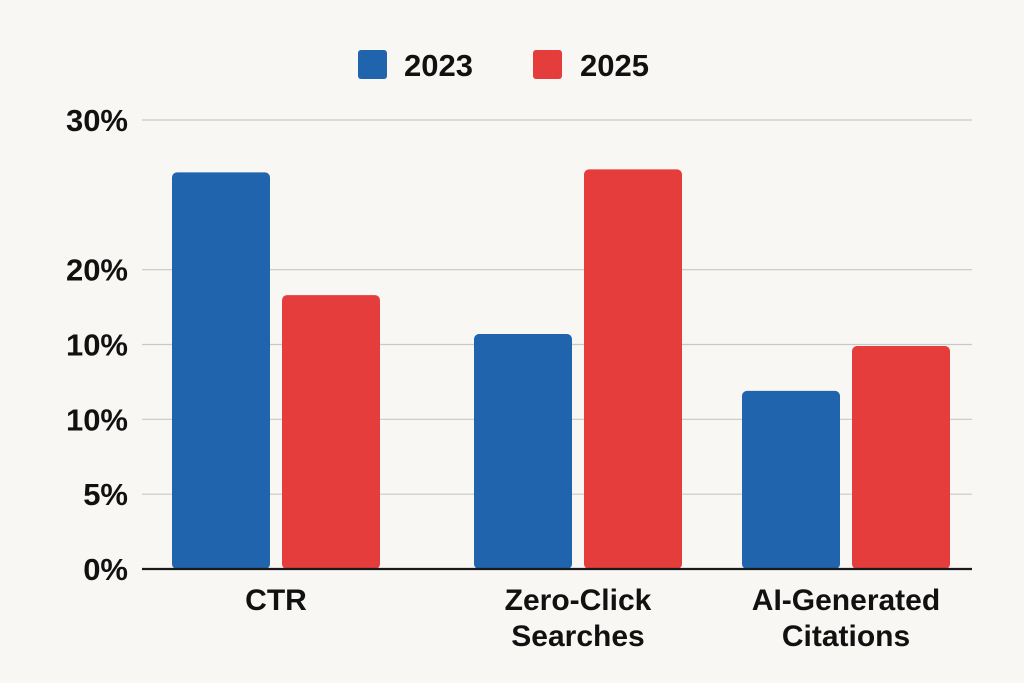 This screenshot has width=1024, height=683. I want to click on y-tick-label-4: 20%, so click(97, 270).